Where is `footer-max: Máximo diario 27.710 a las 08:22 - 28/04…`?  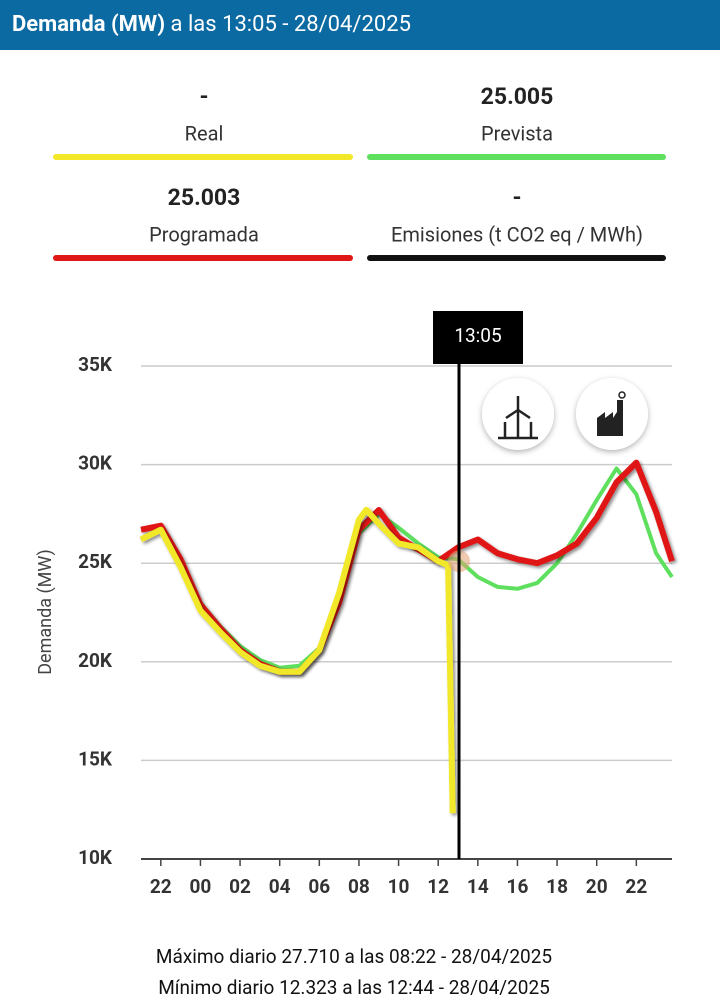 footer-max: Máximo diario 27.710 a las 08:22 - 28/04… is located at coordinates (354, 956).